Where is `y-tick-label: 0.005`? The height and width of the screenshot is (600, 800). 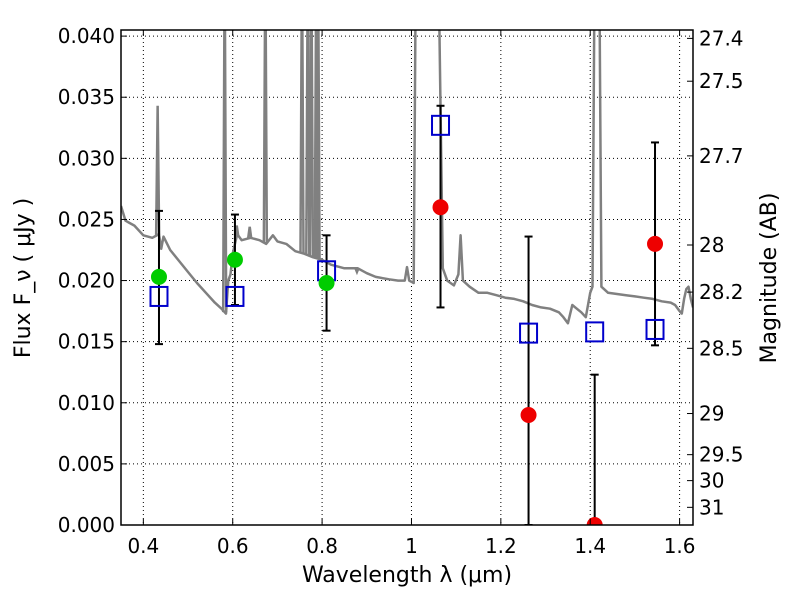 y-tick-label: 0.005 is located at coordinates (86, 464).